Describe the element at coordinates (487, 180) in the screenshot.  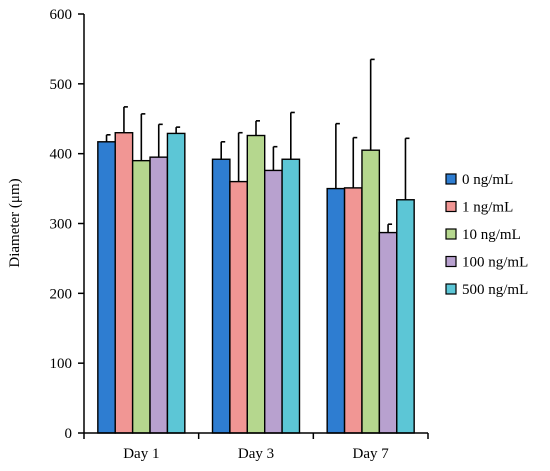
I see `legend-label: 0 ng/mL` at that location.